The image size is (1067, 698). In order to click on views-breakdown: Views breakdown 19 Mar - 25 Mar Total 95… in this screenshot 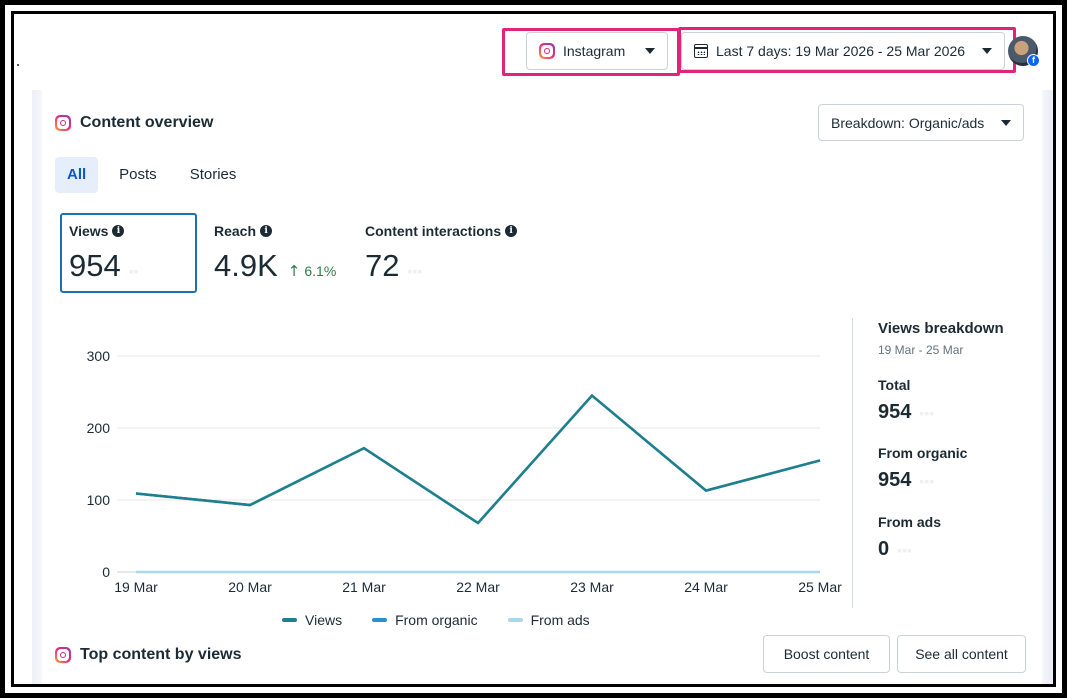, I will do `click(958, 440)`.